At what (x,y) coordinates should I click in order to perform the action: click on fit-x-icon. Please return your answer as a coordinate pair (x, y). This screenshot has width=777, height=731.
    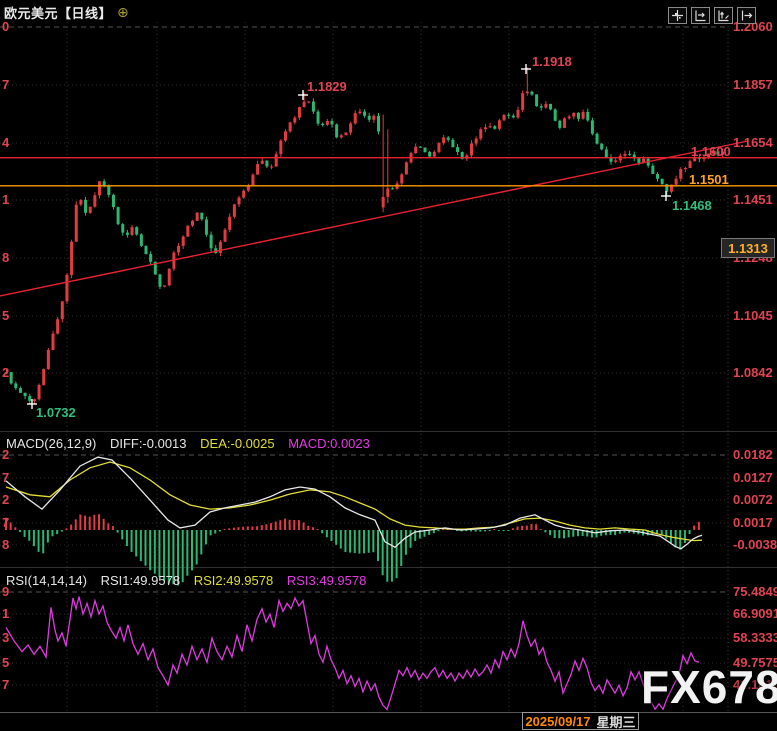
    Looking at the image, I should click on (700, 16).